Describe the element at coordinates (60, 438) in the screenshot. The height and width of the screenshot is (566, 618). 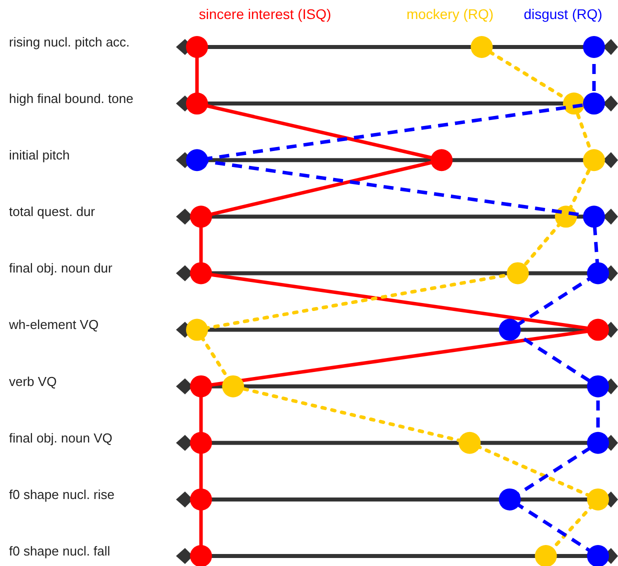
I see `y-tick-label: final obj. noun VQ` at that location.